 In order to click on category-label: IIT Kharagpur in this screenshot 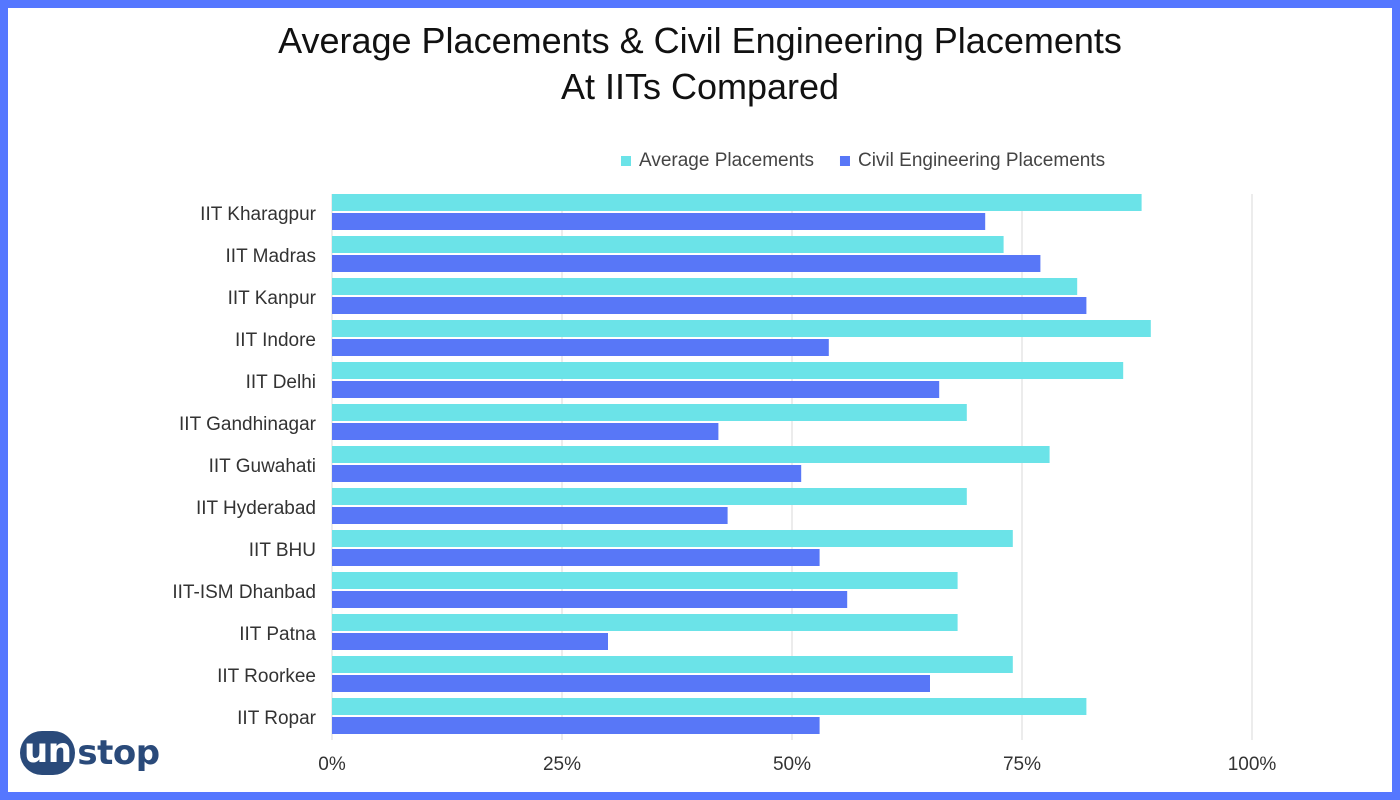, I will do `click(258, 214)`.